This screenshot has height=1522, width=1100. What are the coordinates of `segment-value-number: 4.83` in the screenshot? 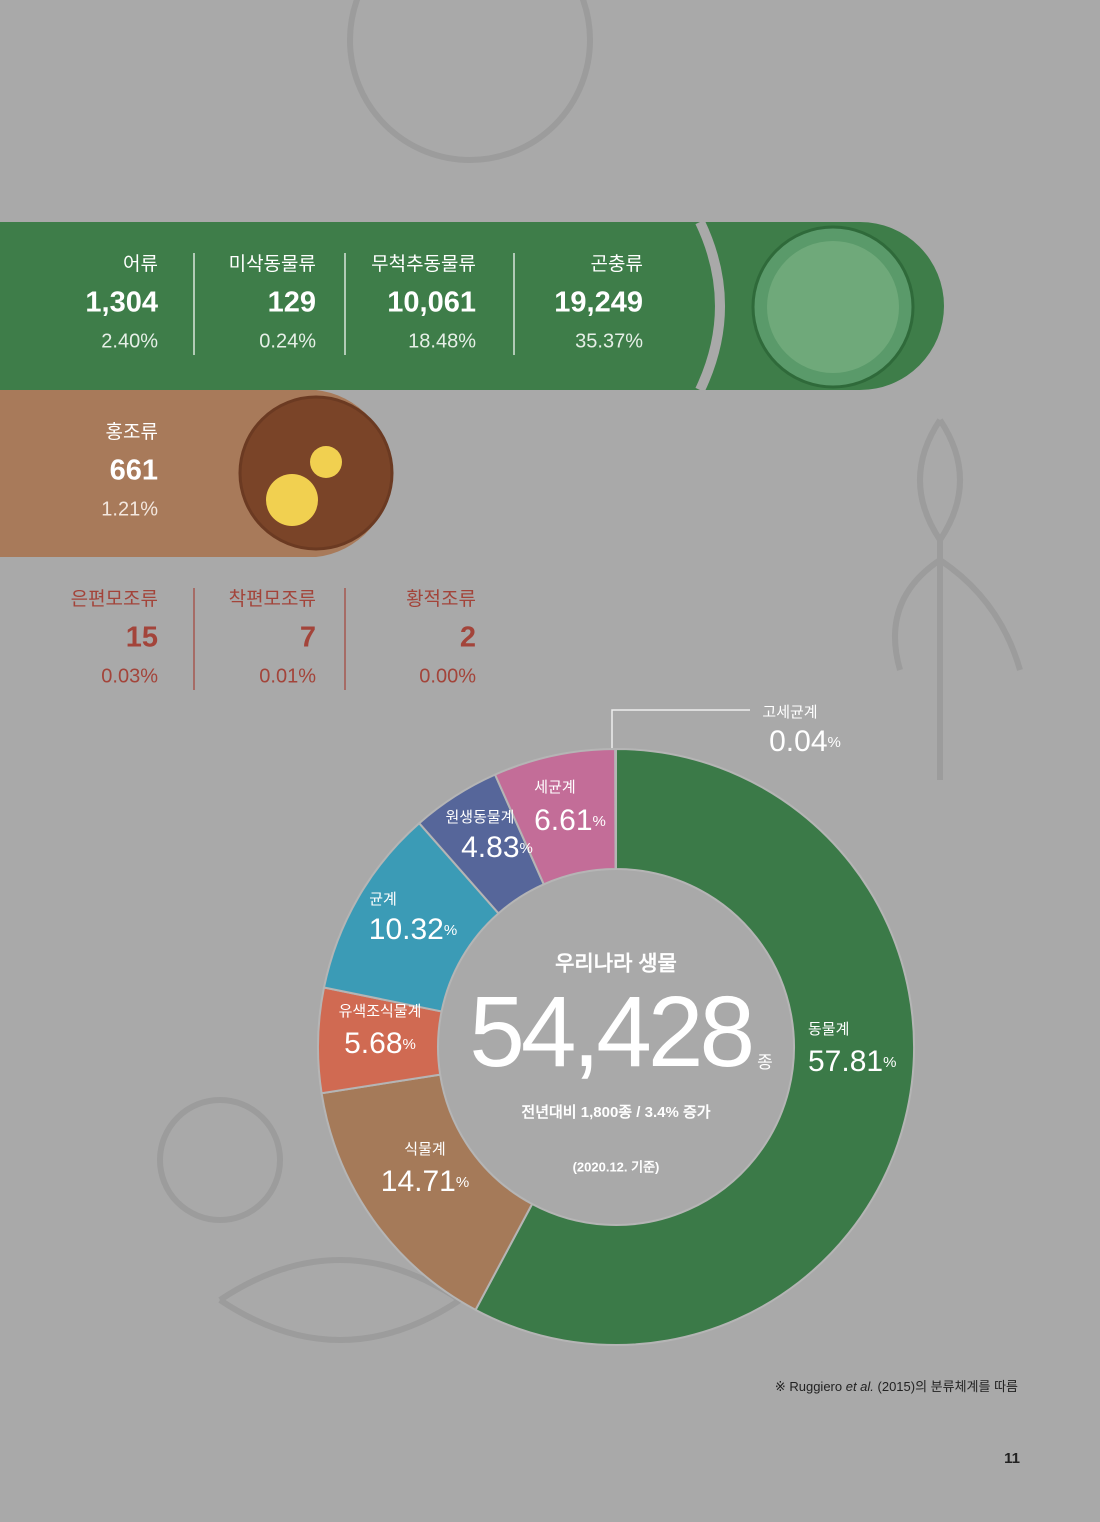 It's located at (490, 847).